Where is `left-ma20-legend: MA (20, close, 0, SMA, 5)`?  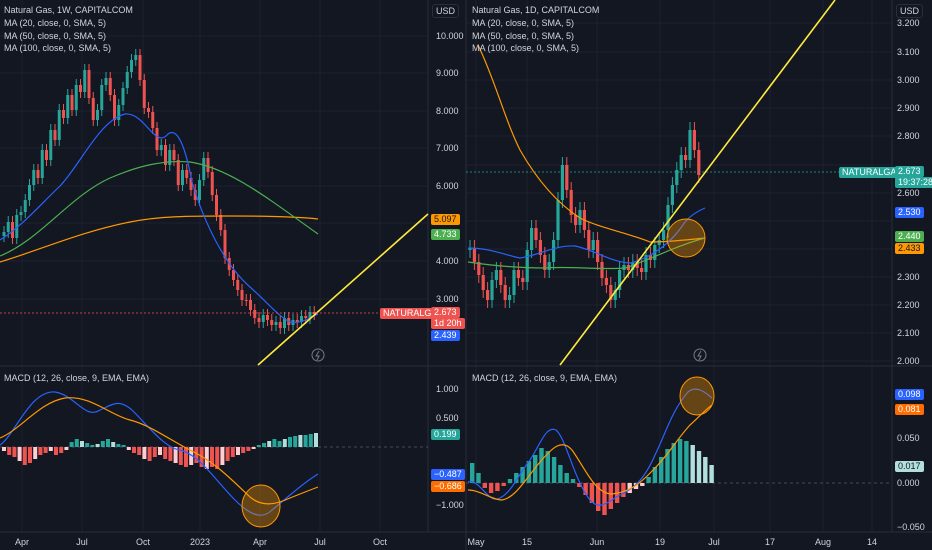 left-ma20-legend: MA (20, close, 0, SMA, 5) is located at coordinates (55, 23).